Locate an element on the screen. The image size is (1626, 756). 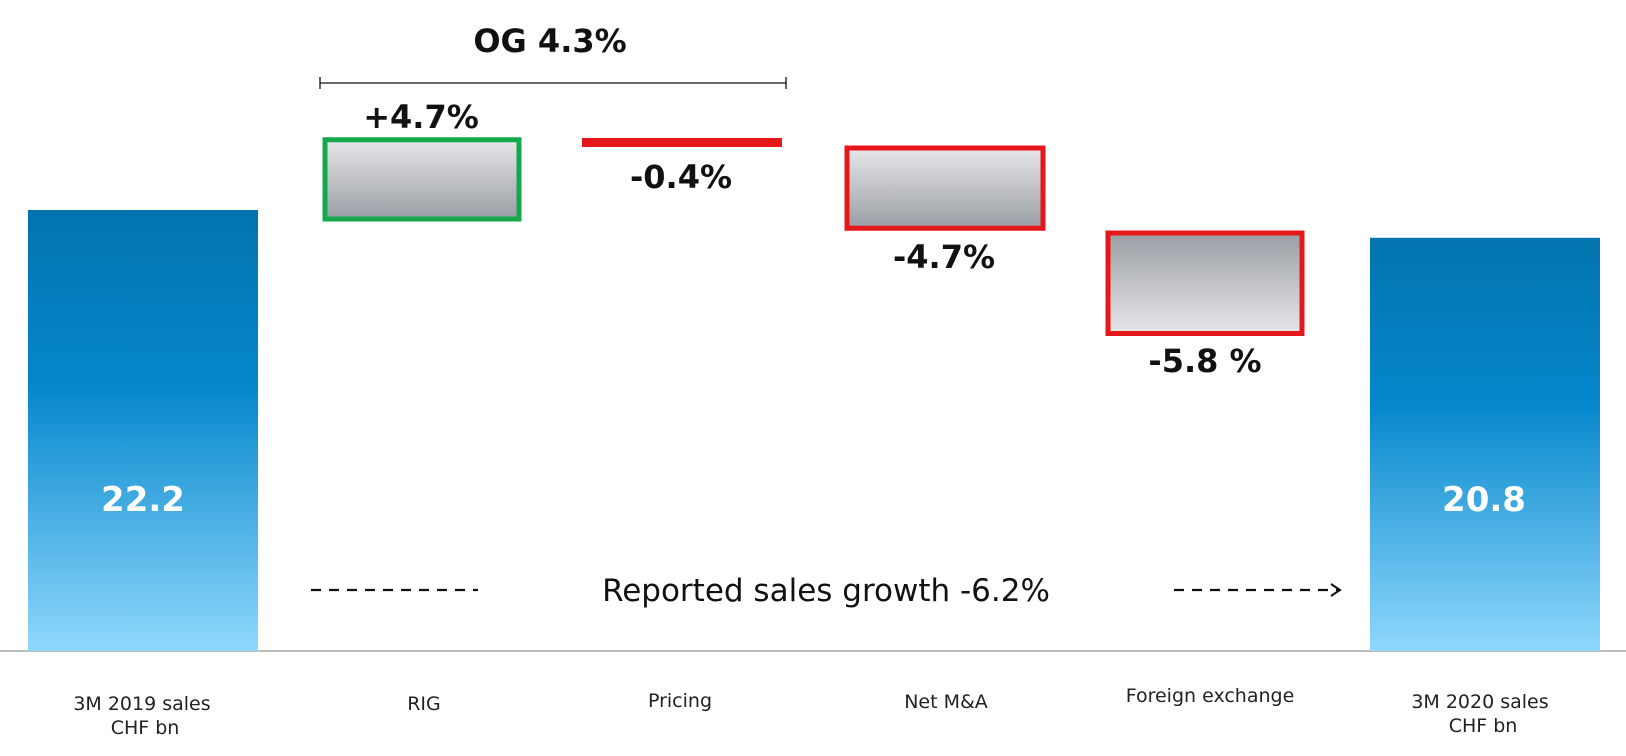
og-bracket-label: OG 4.3% is located at coordinates (549, 41).